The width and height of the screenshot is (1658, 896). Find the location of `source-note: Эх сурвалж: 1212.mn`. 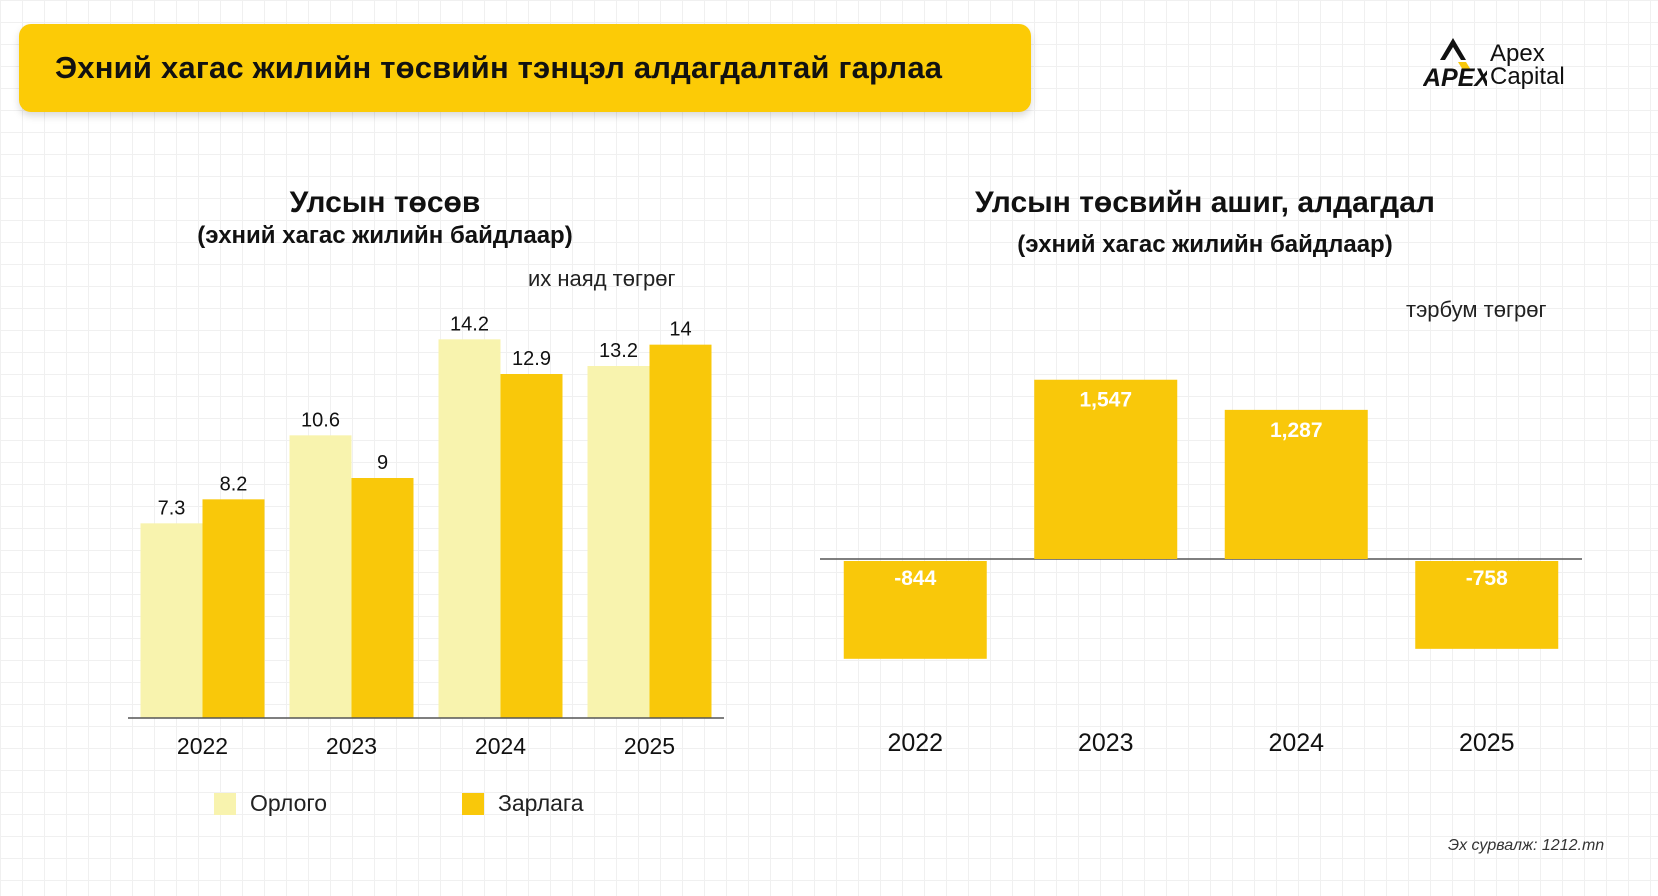

source-note: Эх сурвалж: 1212.mn is located at coordinates (1526, 845).